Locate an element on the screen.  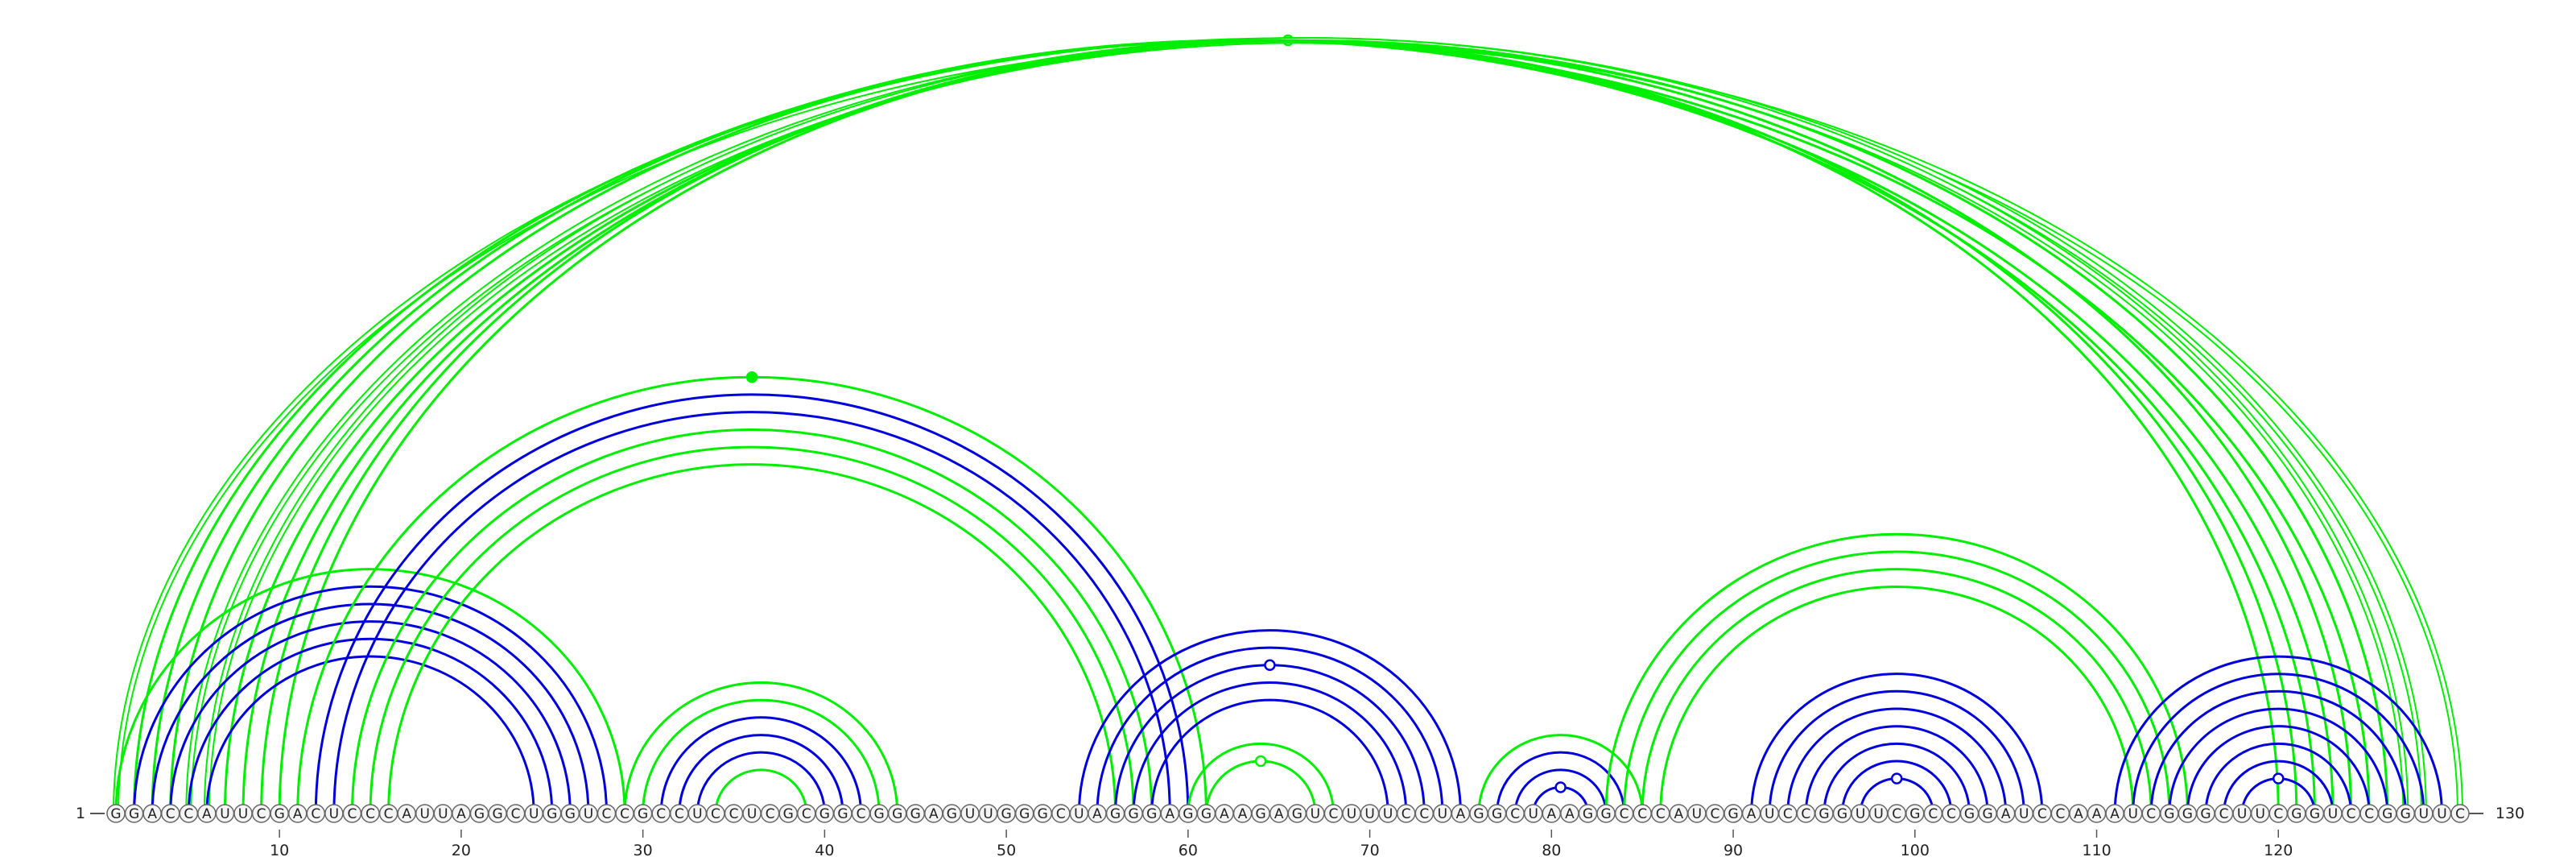
nucleotide-128-letter: U is located at coordinates (2424, 814).